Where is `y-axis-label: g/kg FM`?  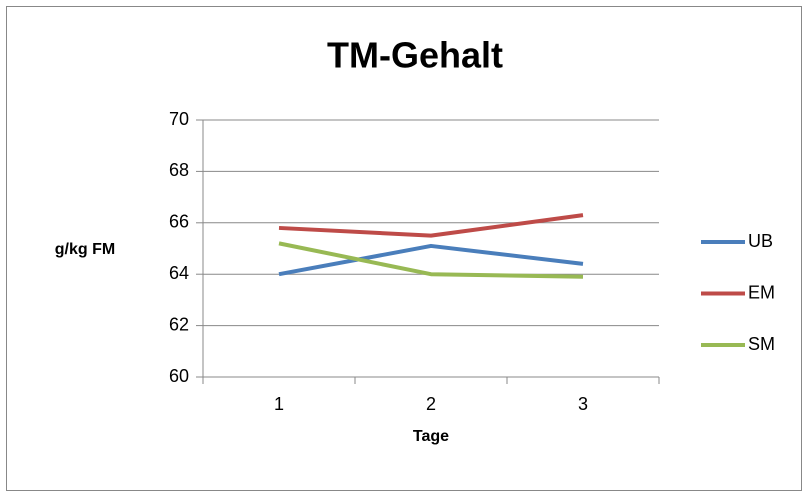 y-axis-label: g/kg FM is located at coordinates (85, 249).